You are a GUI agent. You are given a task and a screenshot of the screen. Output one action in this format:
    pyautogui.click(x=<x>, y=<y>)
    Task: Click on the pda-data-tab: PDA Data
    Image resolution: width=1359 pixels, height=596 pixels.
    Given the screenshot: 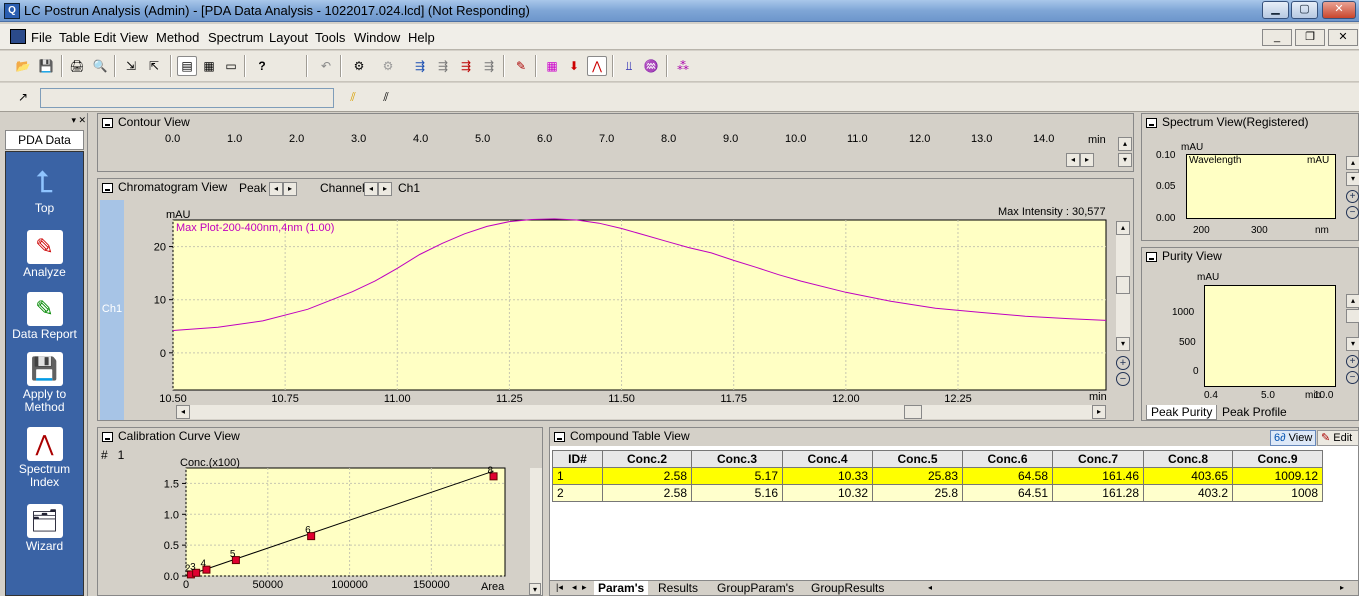 What is the action you would take?
    pyautogui.click(x=44, y=140)
    